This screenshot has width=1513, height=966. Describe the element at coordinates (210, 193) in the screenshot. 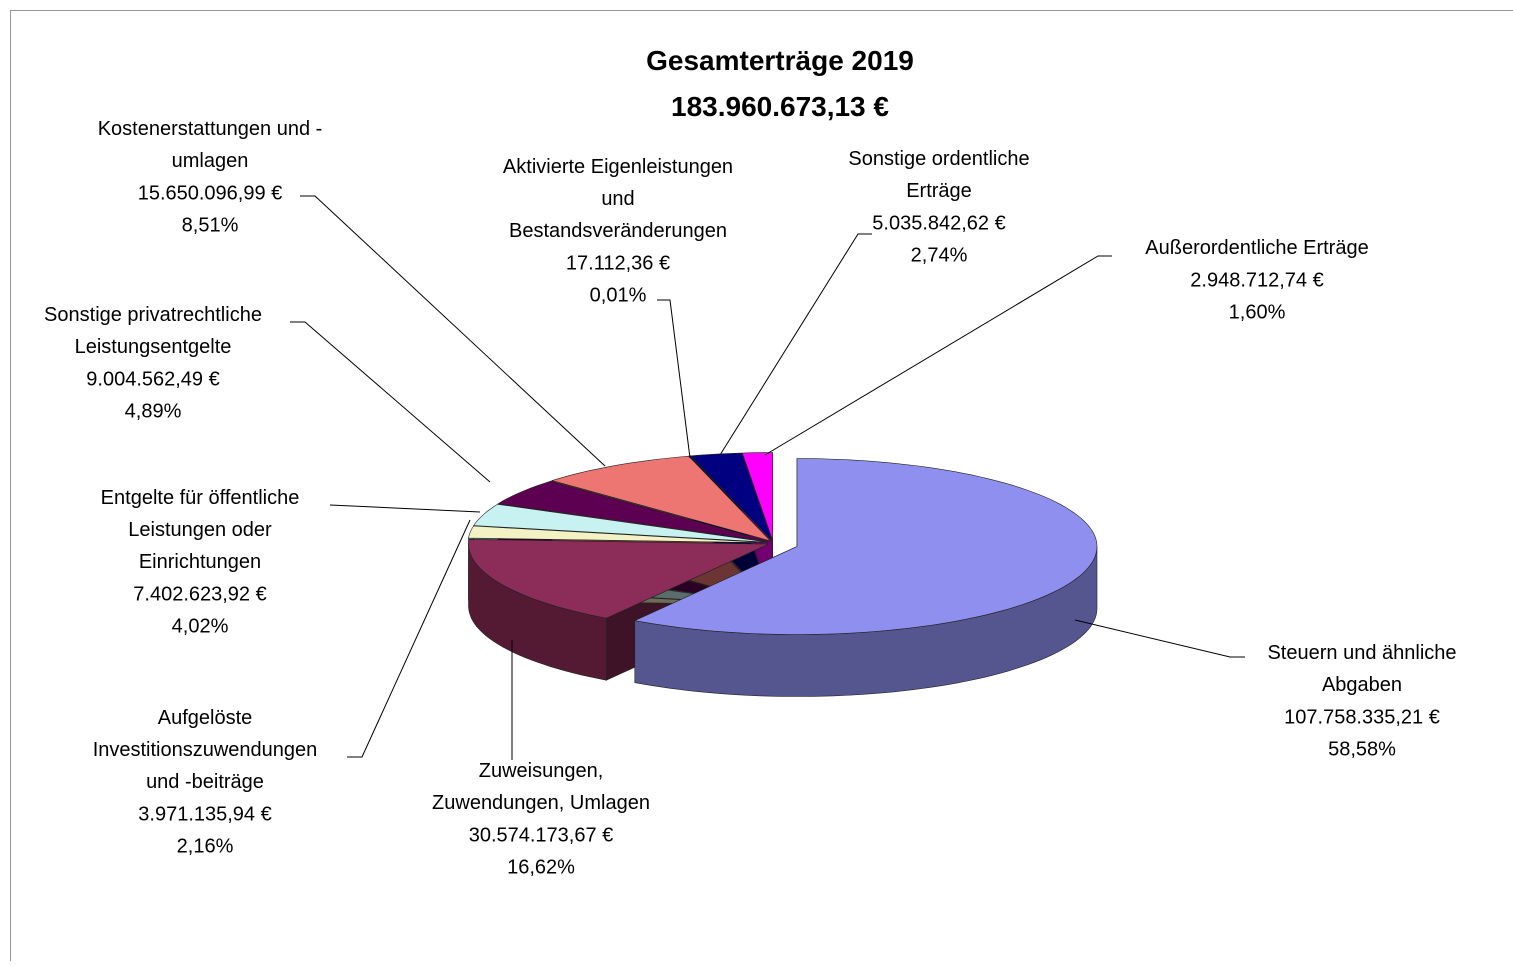

I see `slice-amount: 15.650.096,99 €` at that location.